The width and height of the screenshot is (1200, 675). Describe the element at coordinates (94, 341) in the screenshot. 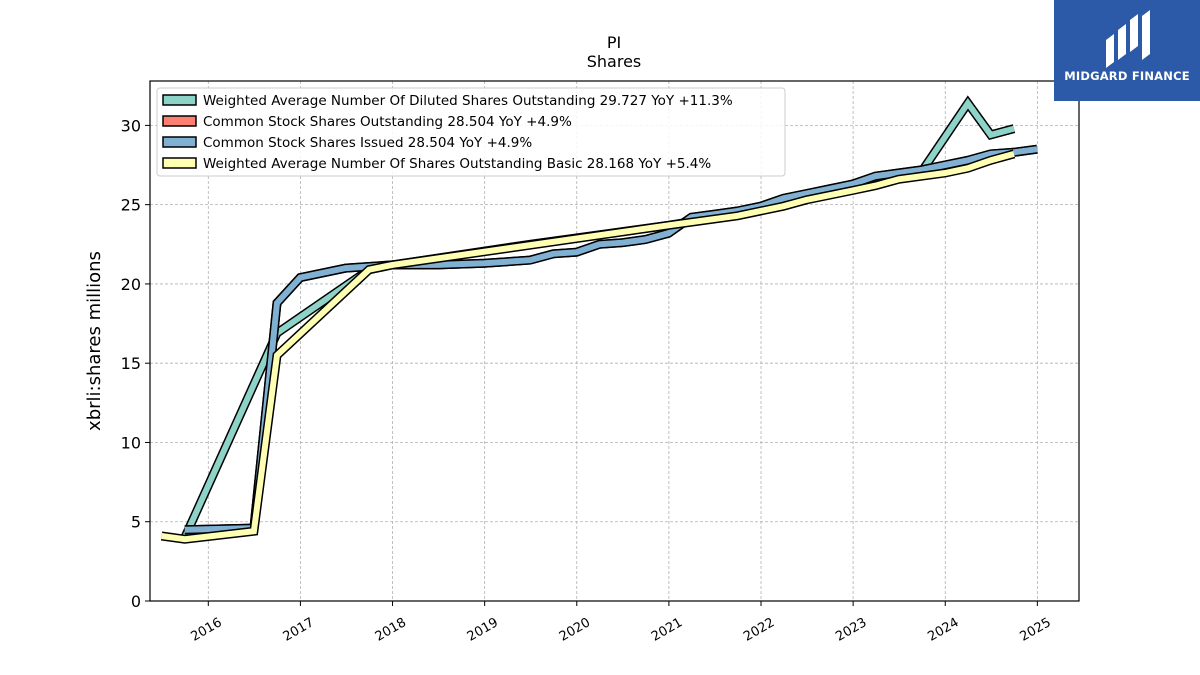

I see `y-axis-label: xbrli:shares millions` at that location.